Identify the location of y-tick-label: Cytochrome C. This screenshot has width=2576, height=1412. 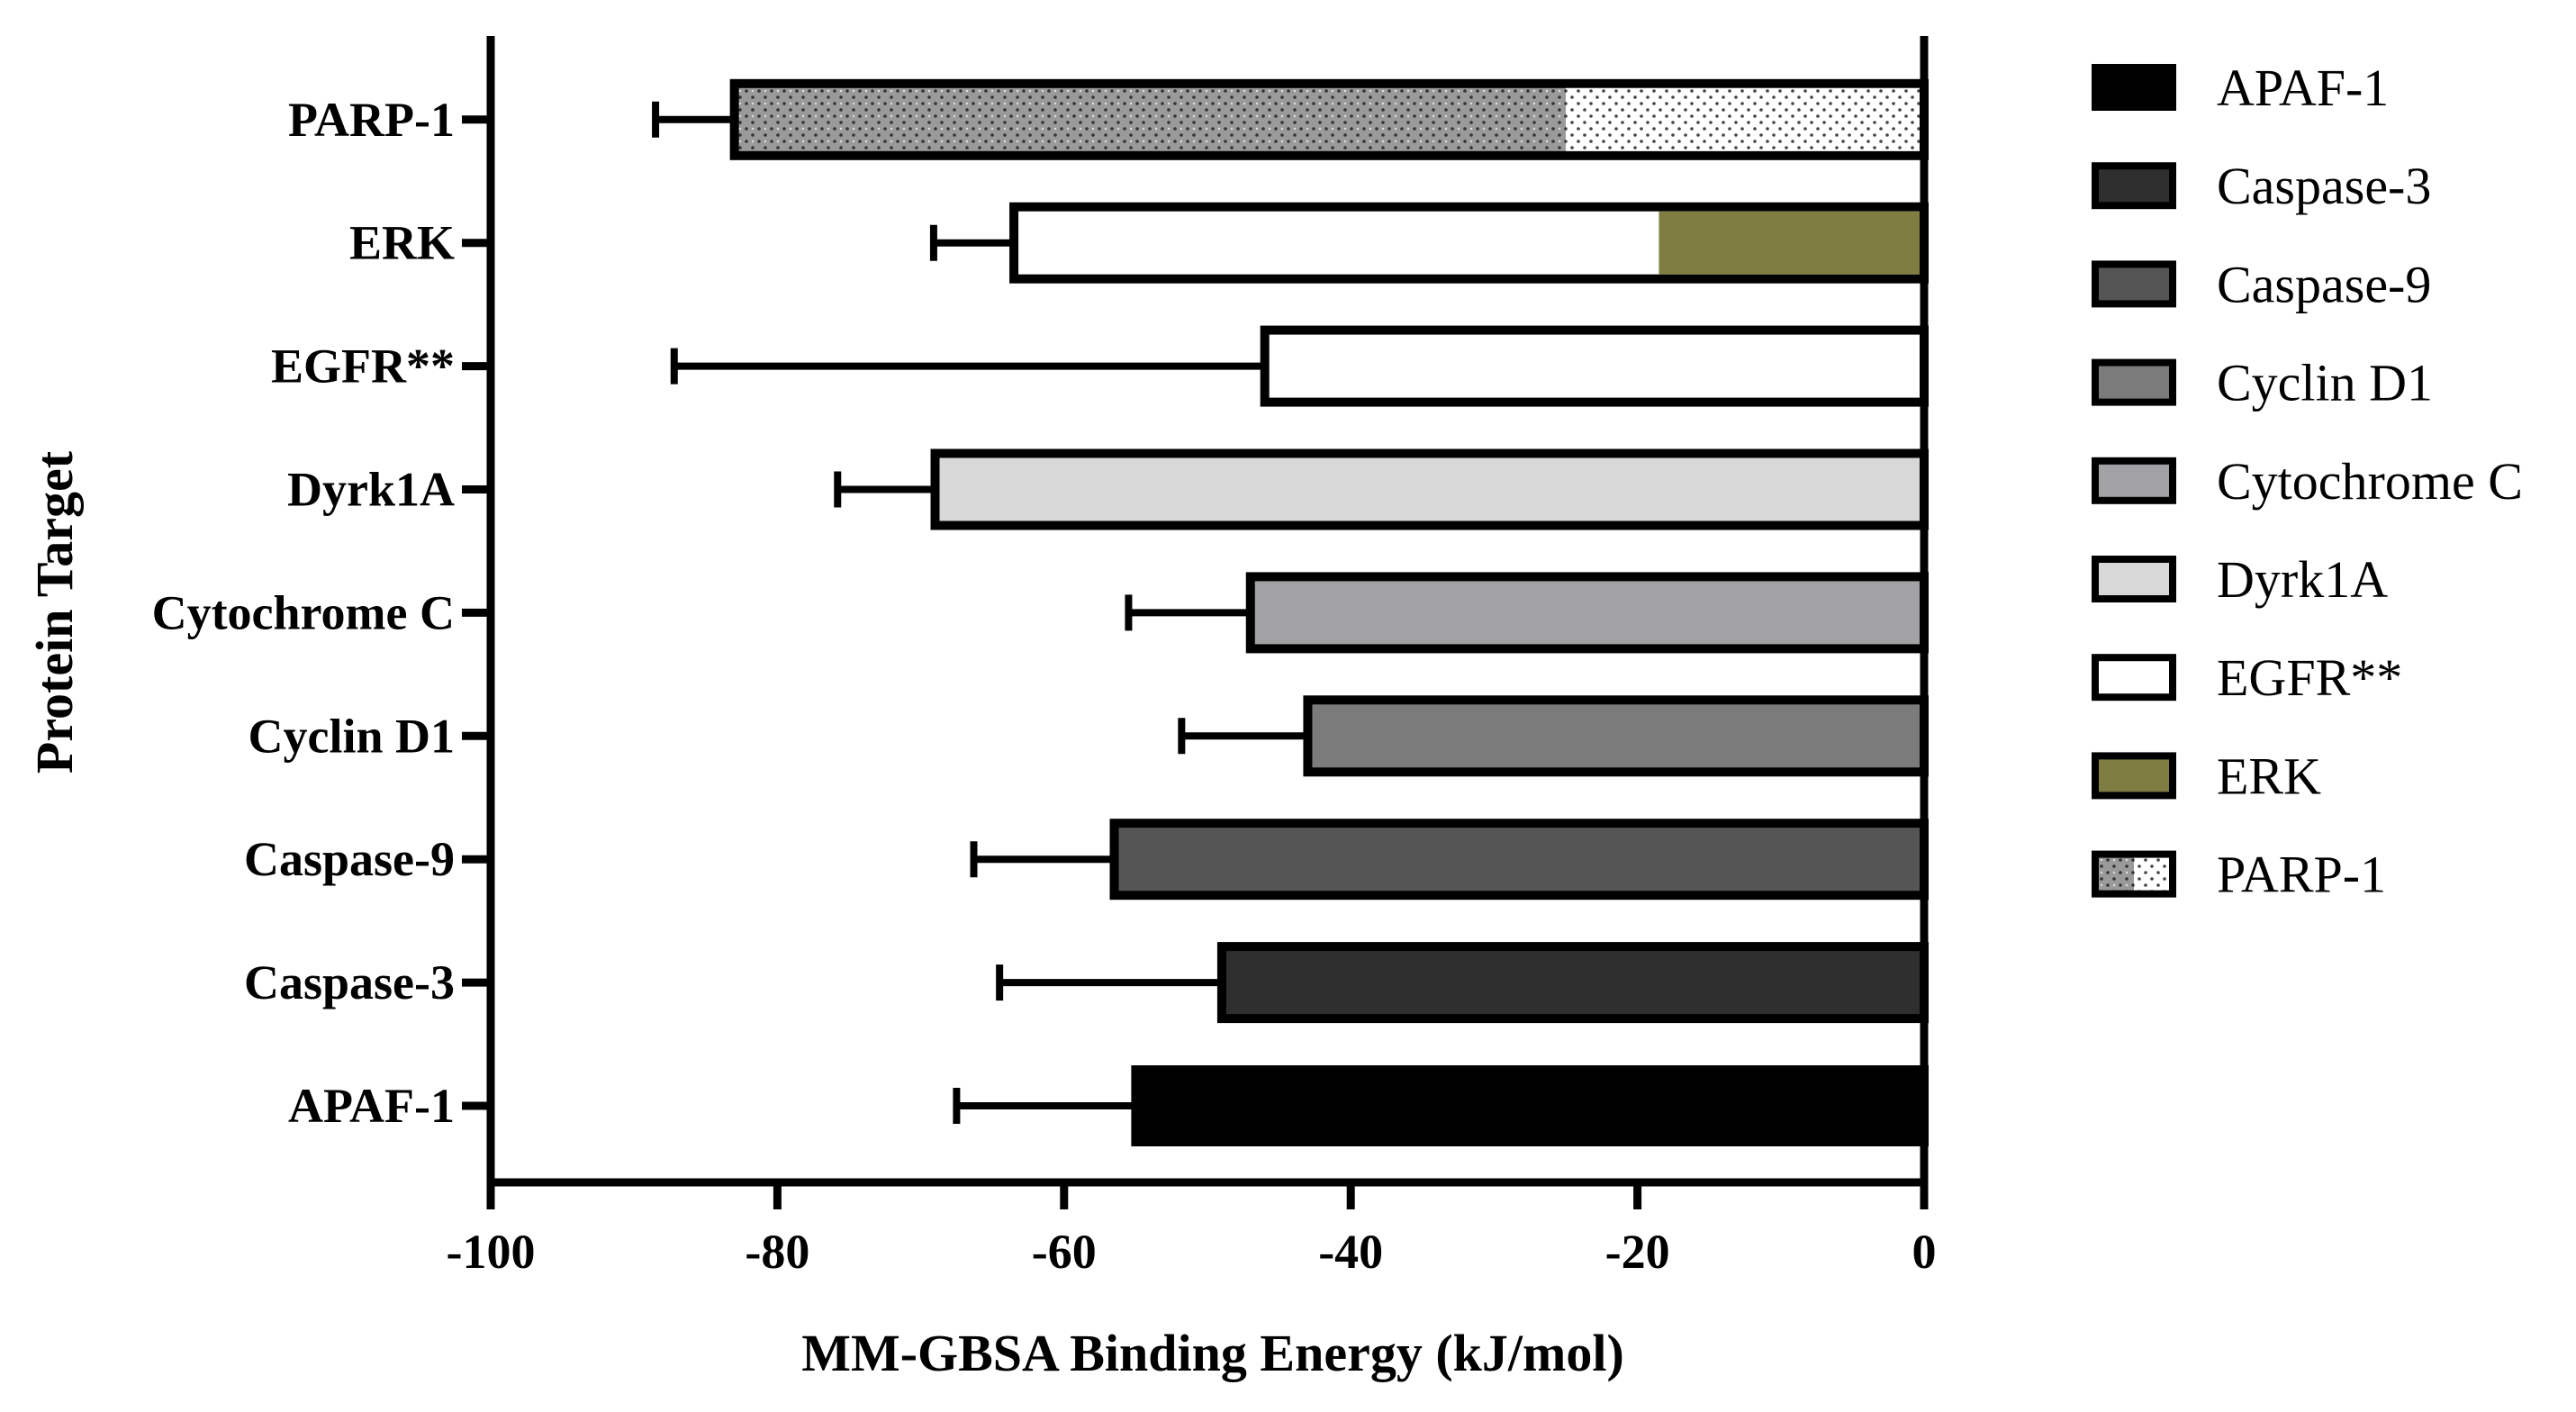
(303, 612).